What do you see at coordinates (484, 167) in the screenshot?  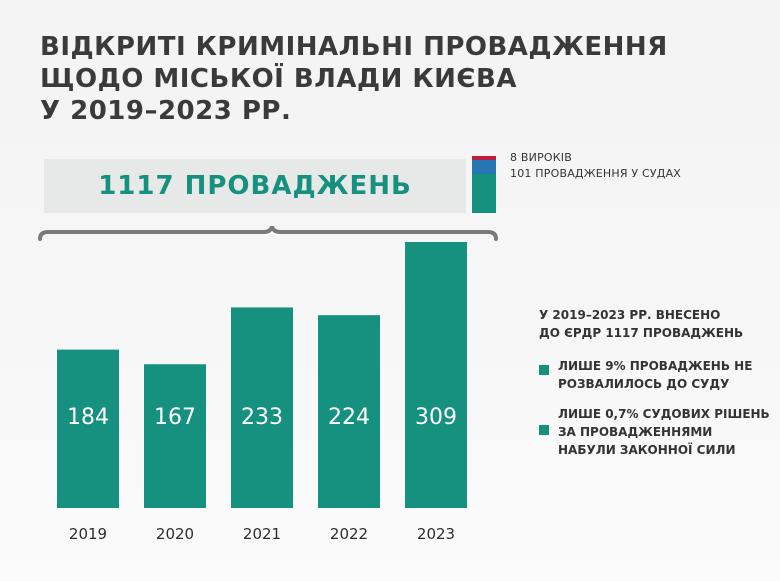 I see `in-court-segment` at bounding box center [484, 167].